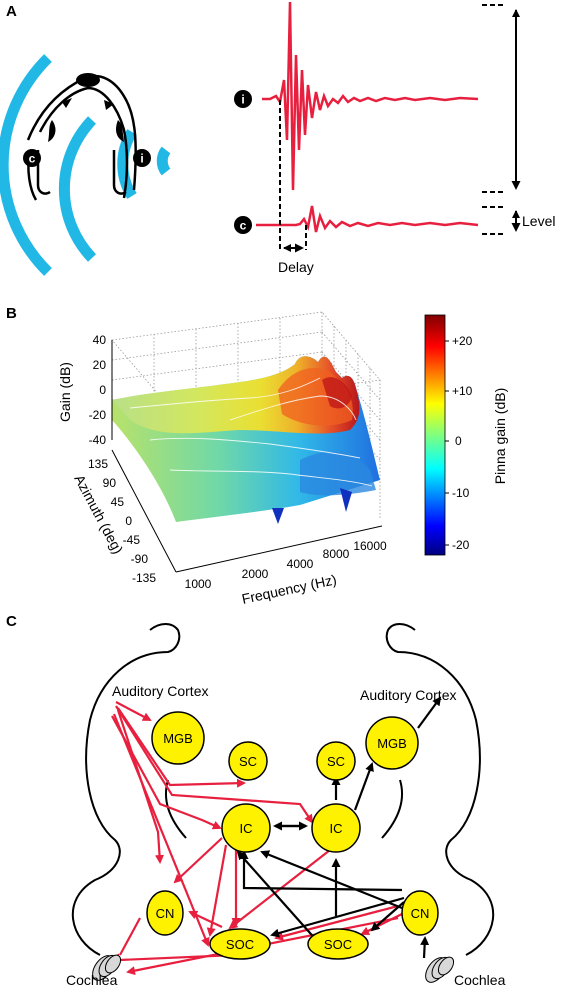  Describe the element at coordinates (109, 105) in the screenshot. I see `eye-right` at that location.